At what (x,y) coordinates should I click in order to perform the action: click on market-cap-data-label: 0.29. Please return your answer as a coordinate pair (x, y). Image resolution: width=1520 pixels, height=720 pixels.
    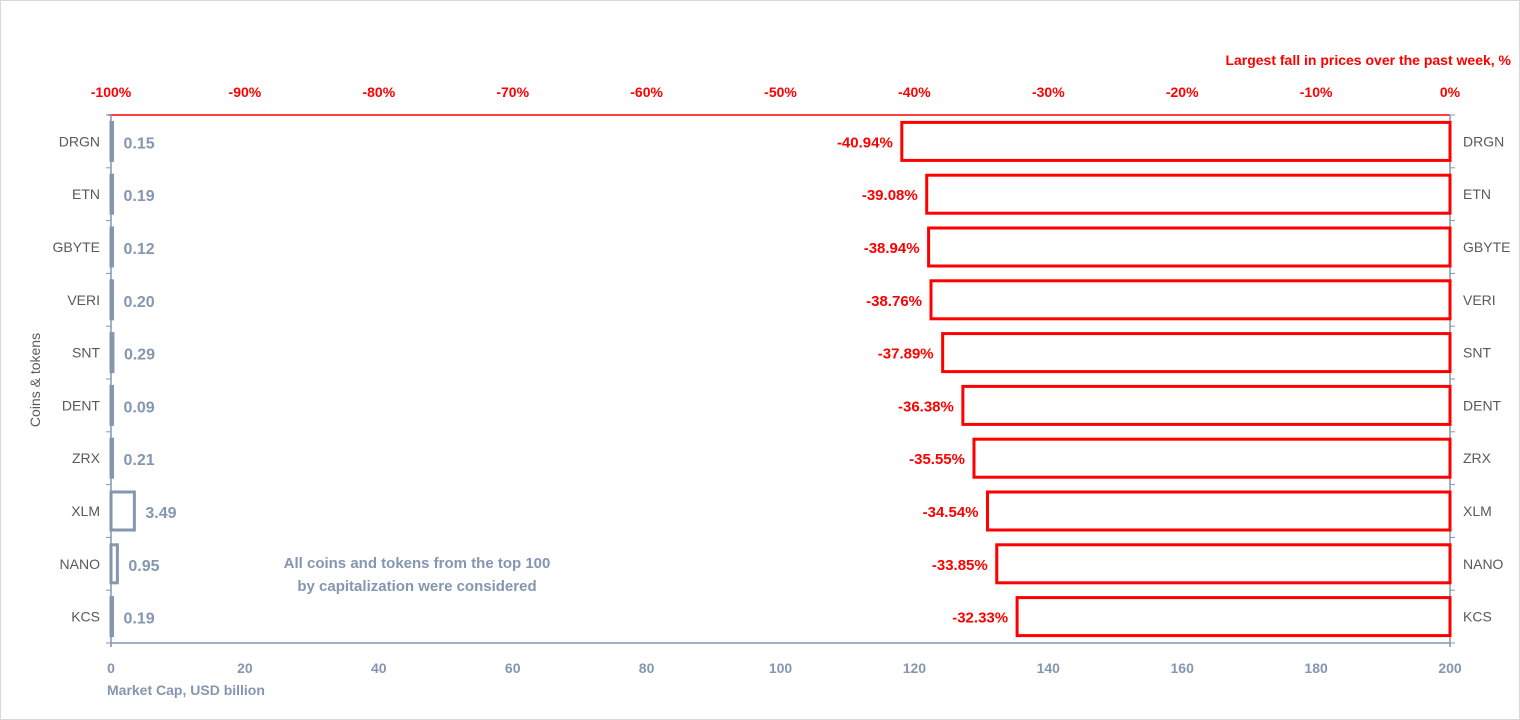
    Looking at the image, I should click on (139, 355).